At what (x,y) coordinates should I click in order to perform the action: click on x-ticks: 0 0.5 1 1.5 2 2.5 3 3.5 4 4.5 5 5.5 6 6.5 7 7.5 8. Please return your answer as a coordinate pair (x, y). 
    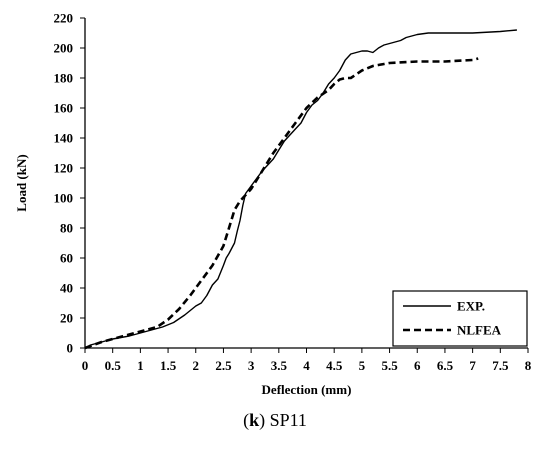
    Looking at the image, I should click on (307, 360).